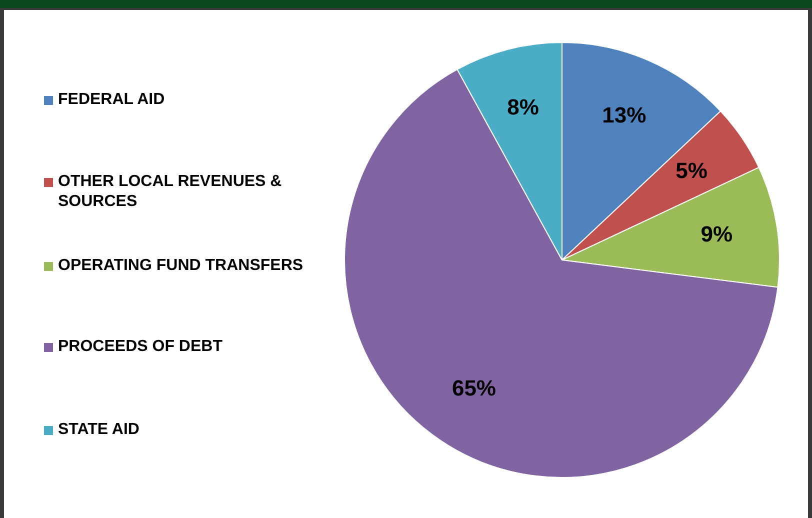 The width and height of the screenshot is (812, 518). I want to click on data-label: 8%, so click(523, 107).